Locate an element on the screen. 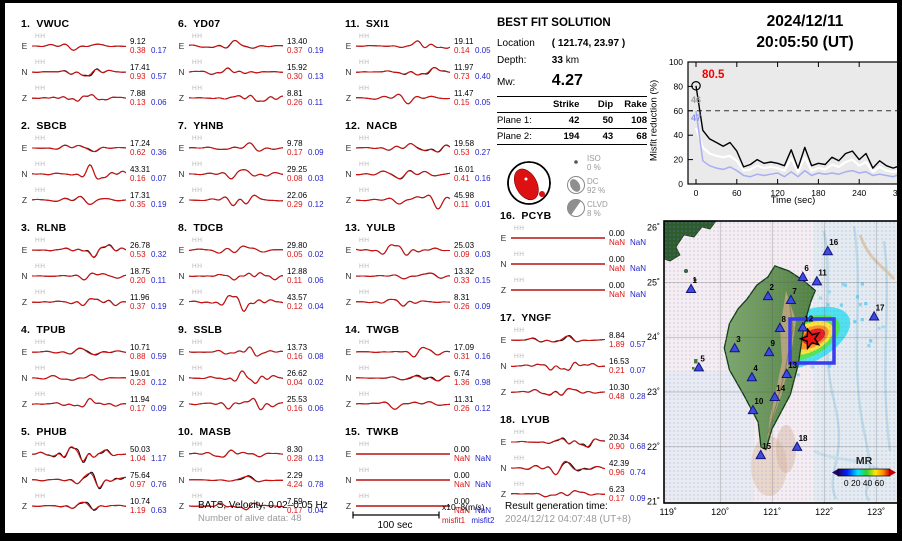 The image size is (902, 541). time-scale-bar is located at coordinates (396, 515).